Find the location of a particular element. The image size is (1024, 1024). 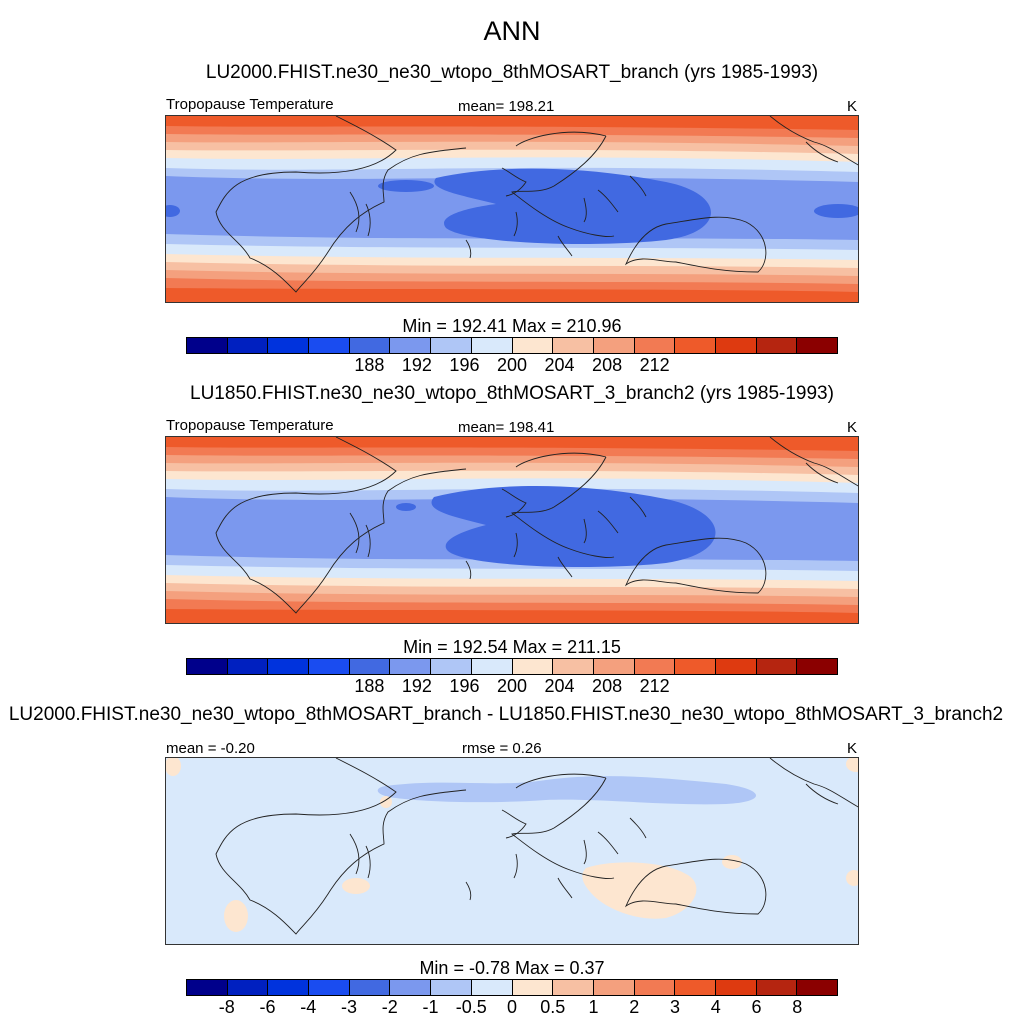

panel1-map-field is located at coordinates (512, 209).